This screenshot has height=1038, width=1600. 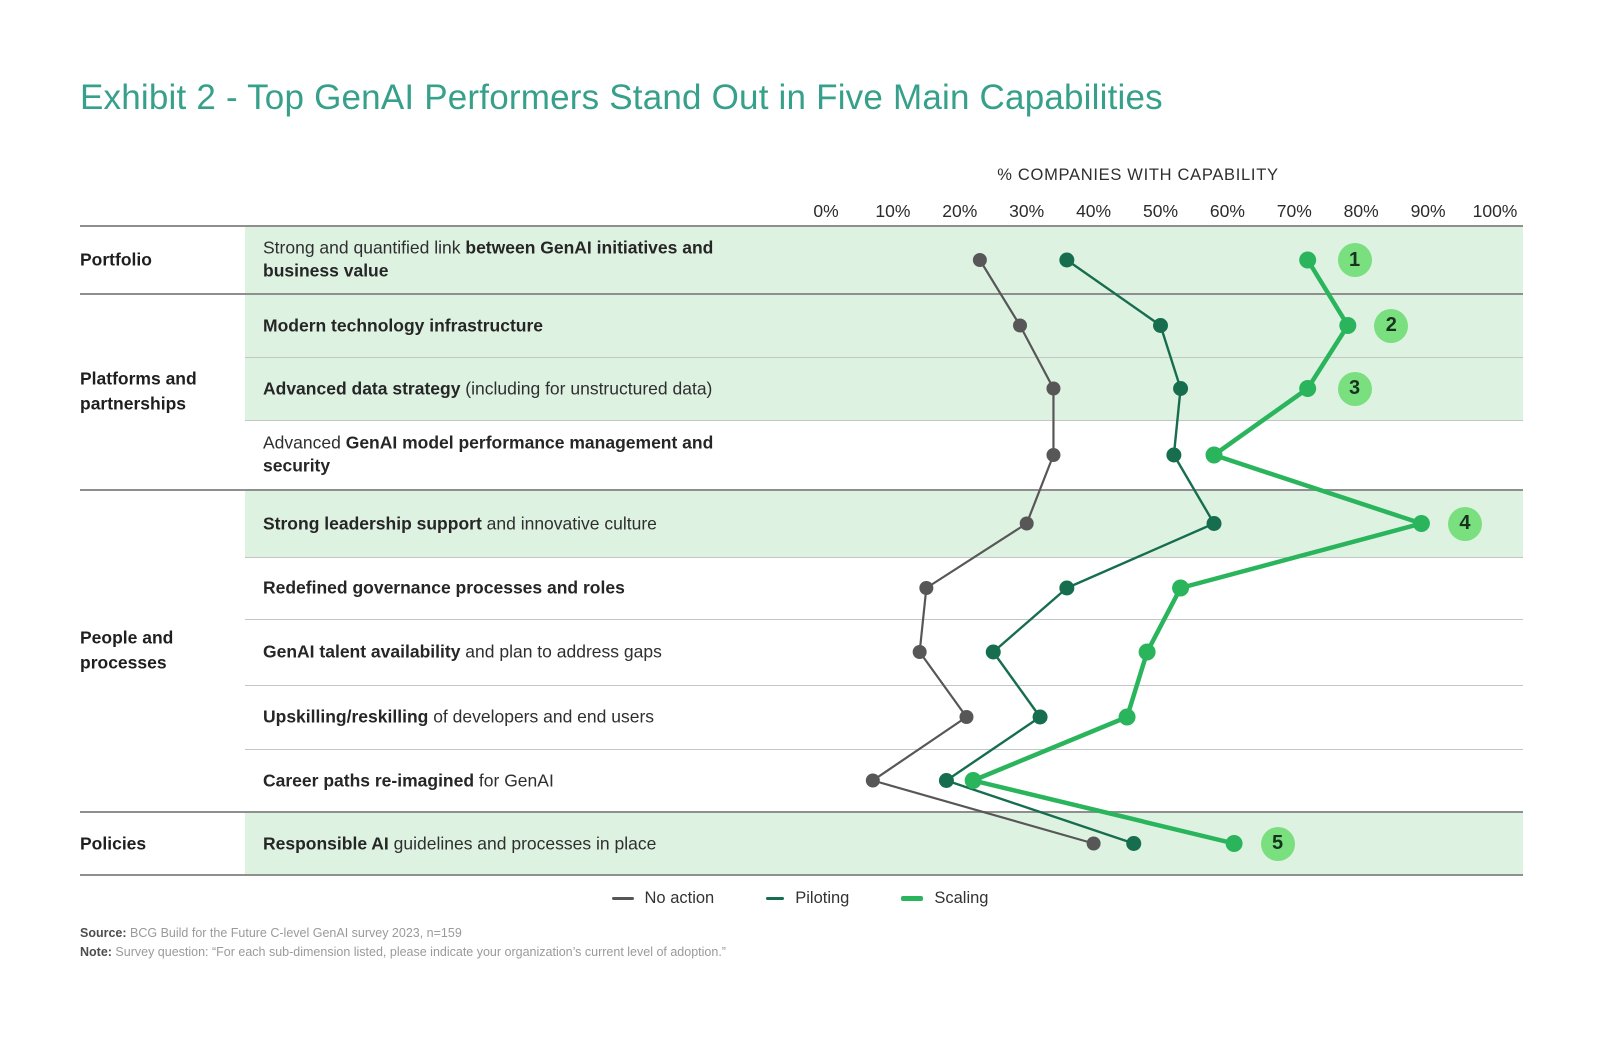 I want to click on x-axis-tick: 30%, so click(x=1027, y=211).